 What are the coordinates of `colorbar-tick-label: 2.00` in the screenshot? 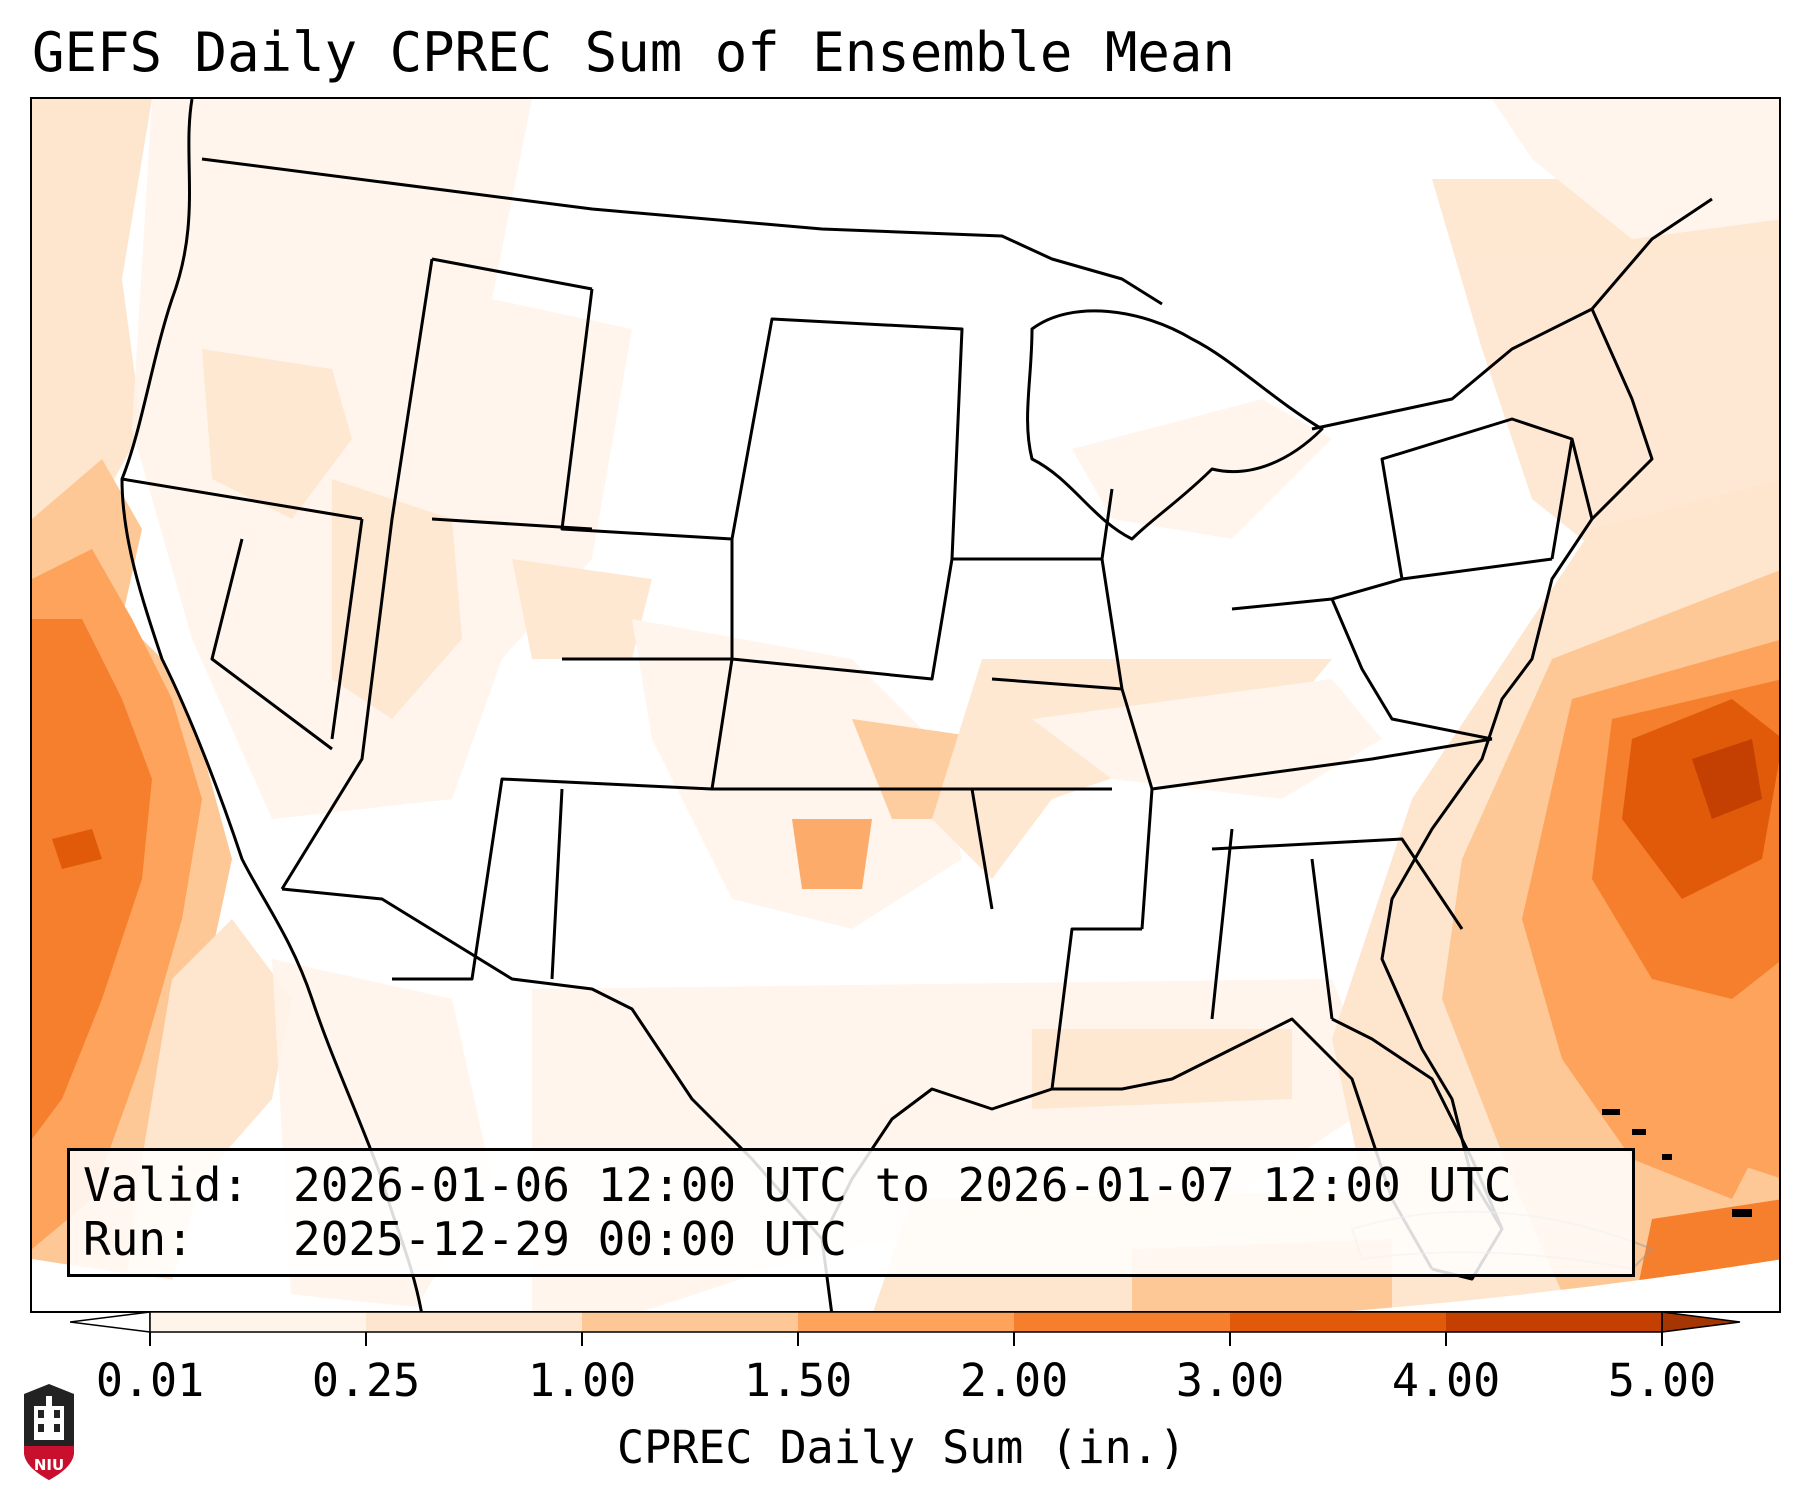 It's located at (1014, 1380).